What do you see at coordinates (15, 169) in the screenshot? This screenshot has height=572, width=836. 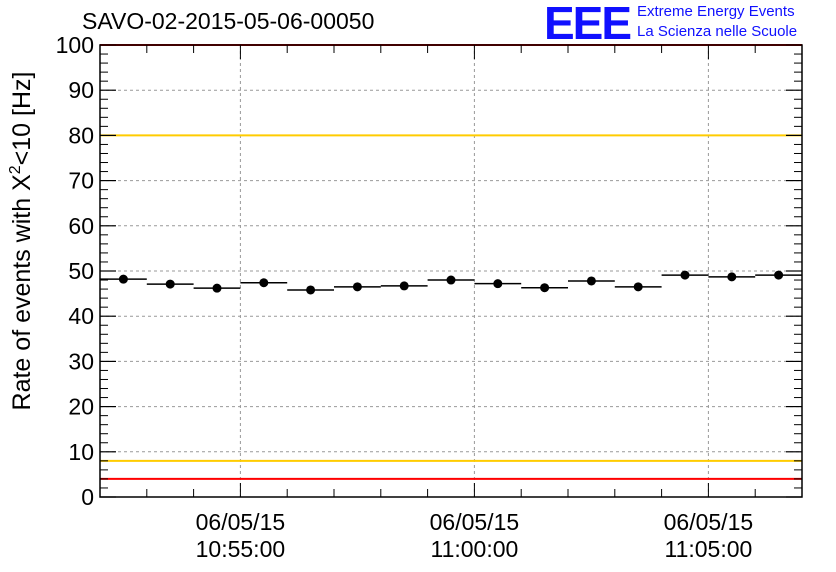 I see `y-axis-label-sup: 2` at bounding box center [15, 169].